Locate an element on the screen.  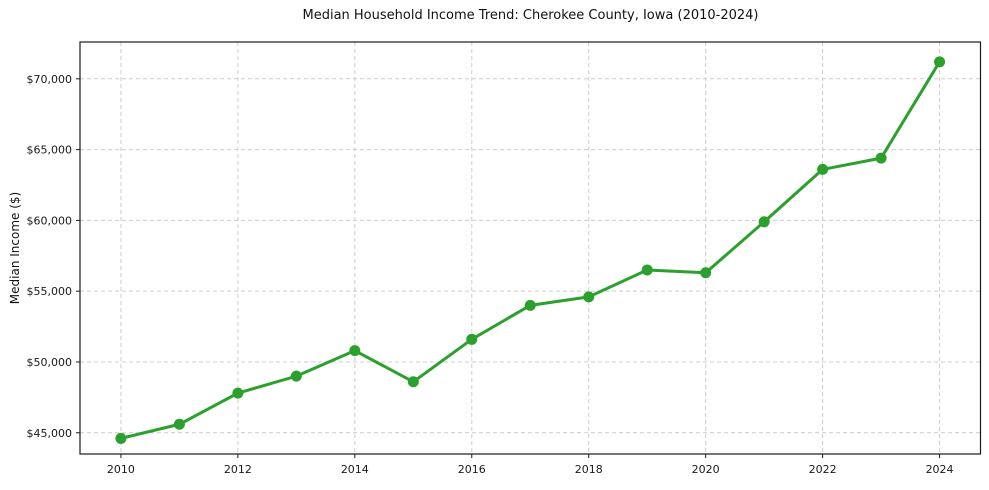
x-tick-label: 2016 is located at coordinates (472, 469).